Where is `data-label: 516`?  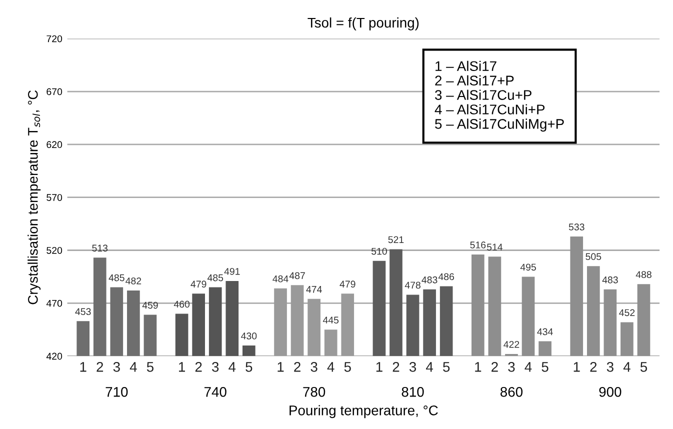
data-label: 516 is located at coordinates (478, 245).